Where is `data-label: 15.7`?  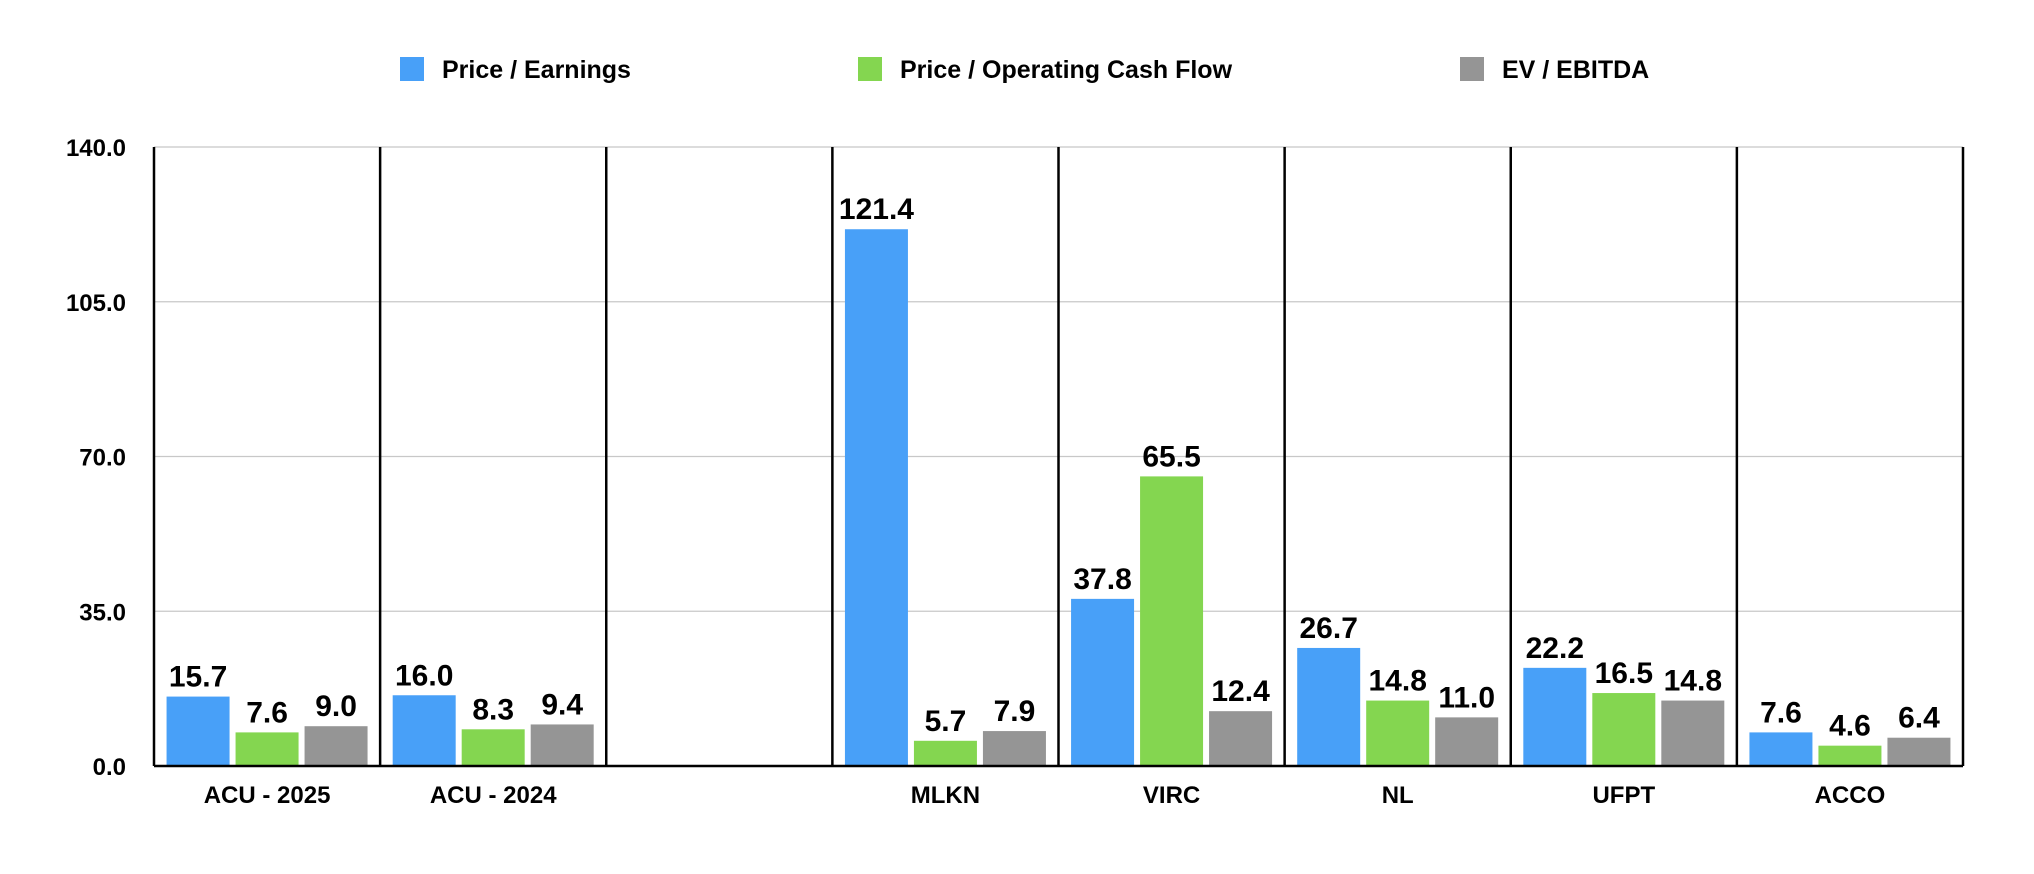
data-label: 15.7 is located at coordinates (198, 677).